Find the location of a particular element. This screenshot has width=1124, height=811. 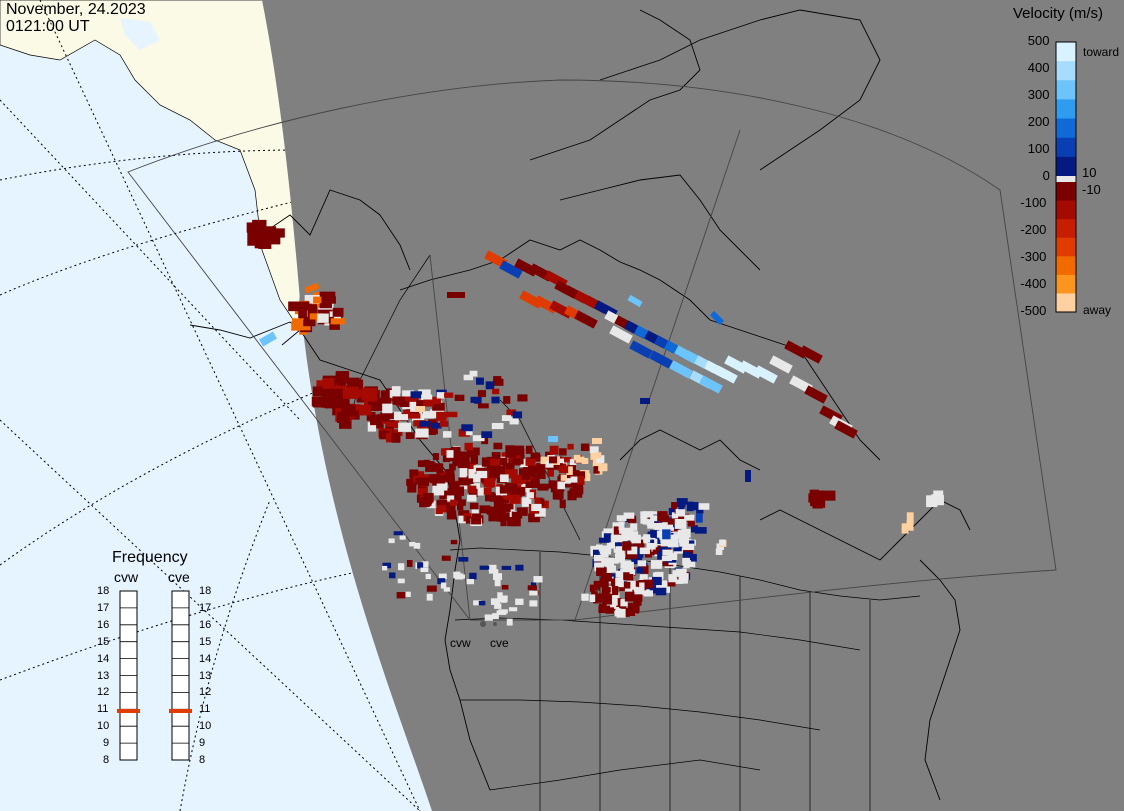

colorbar-away-segment is located at coordinates (1066, 210).